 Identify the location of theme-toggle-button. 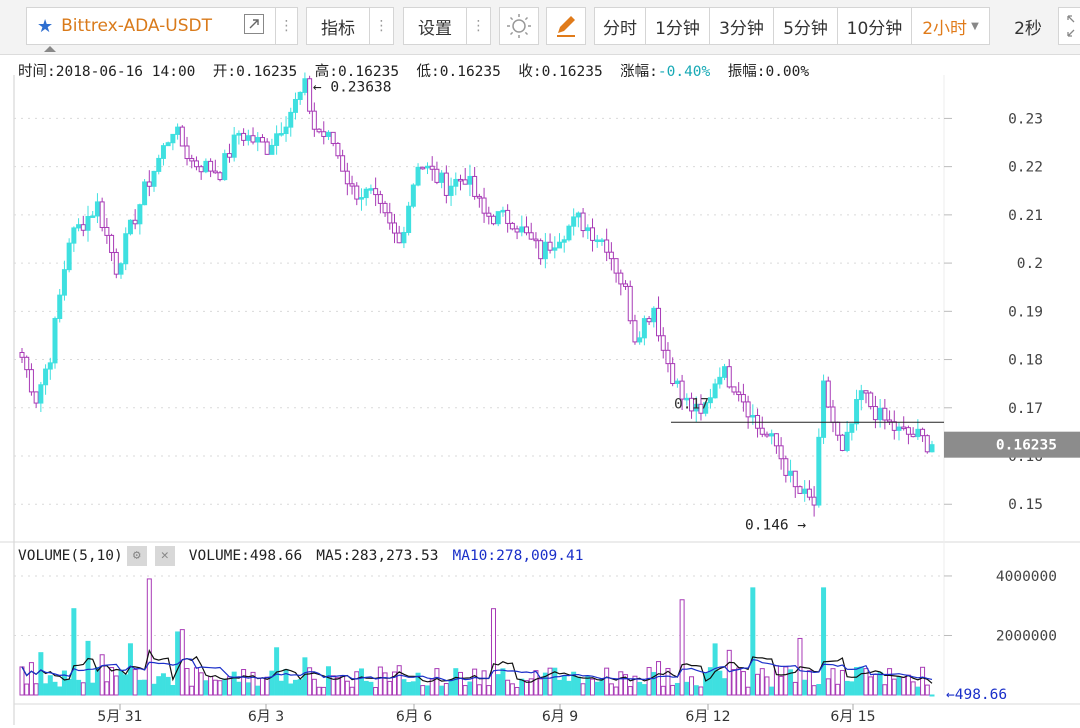
(519, 26).